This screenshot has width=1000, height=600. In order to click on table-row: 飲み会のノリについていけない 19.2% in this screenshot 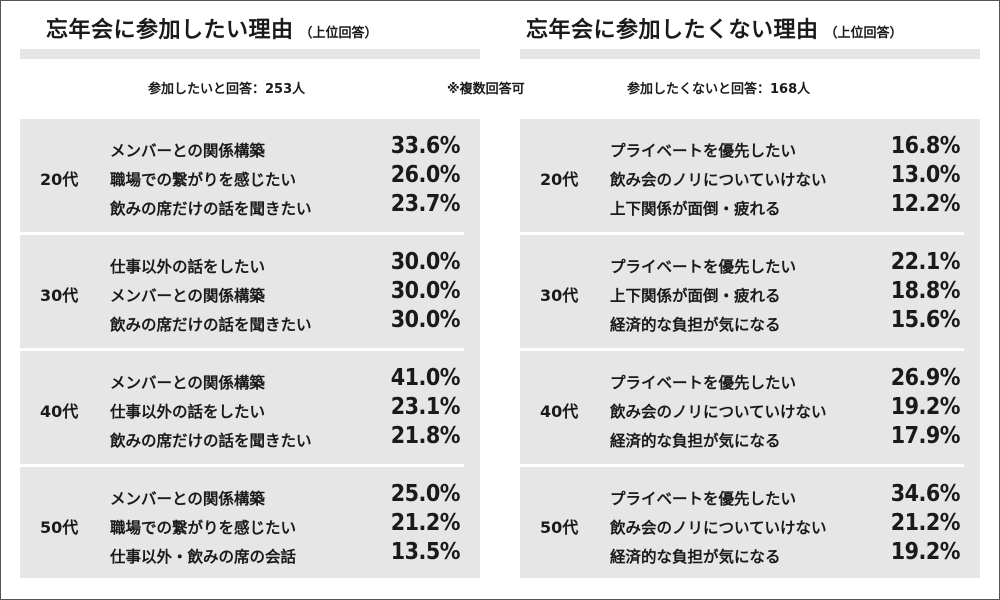, I will do `click(790, 408)`.